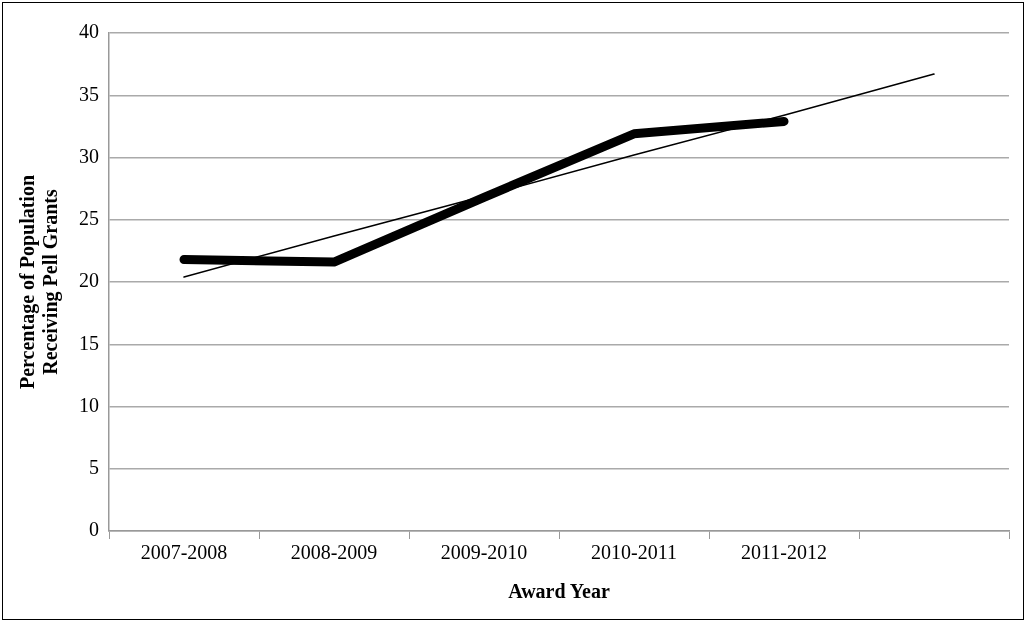  Describe the element at coordinates (484, 552) in the screenshot. I see `x-tick-label: 2009-2010` at that location.